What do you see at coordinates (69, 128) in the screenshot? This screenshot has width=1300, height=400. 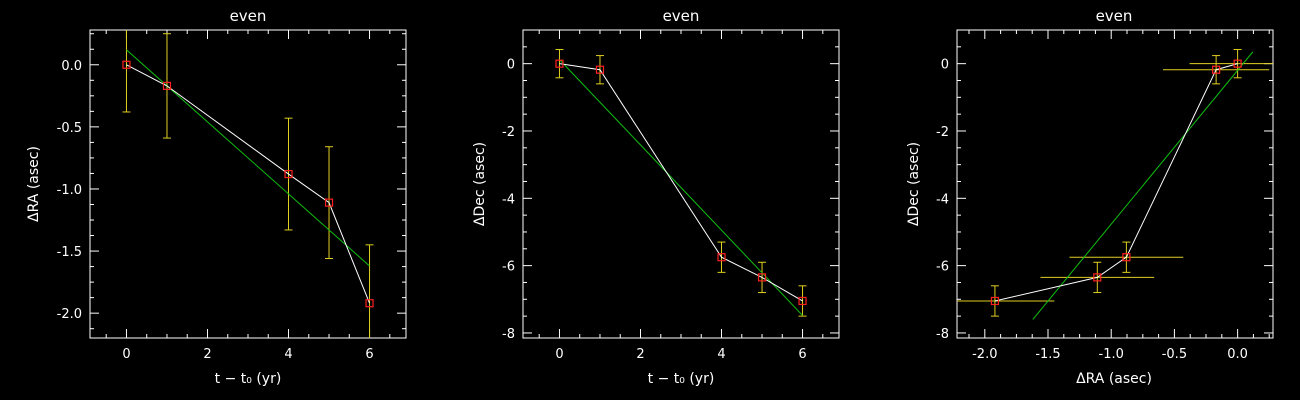 I see `y-tick-label: -0.5` at bounding box center [69, 128].